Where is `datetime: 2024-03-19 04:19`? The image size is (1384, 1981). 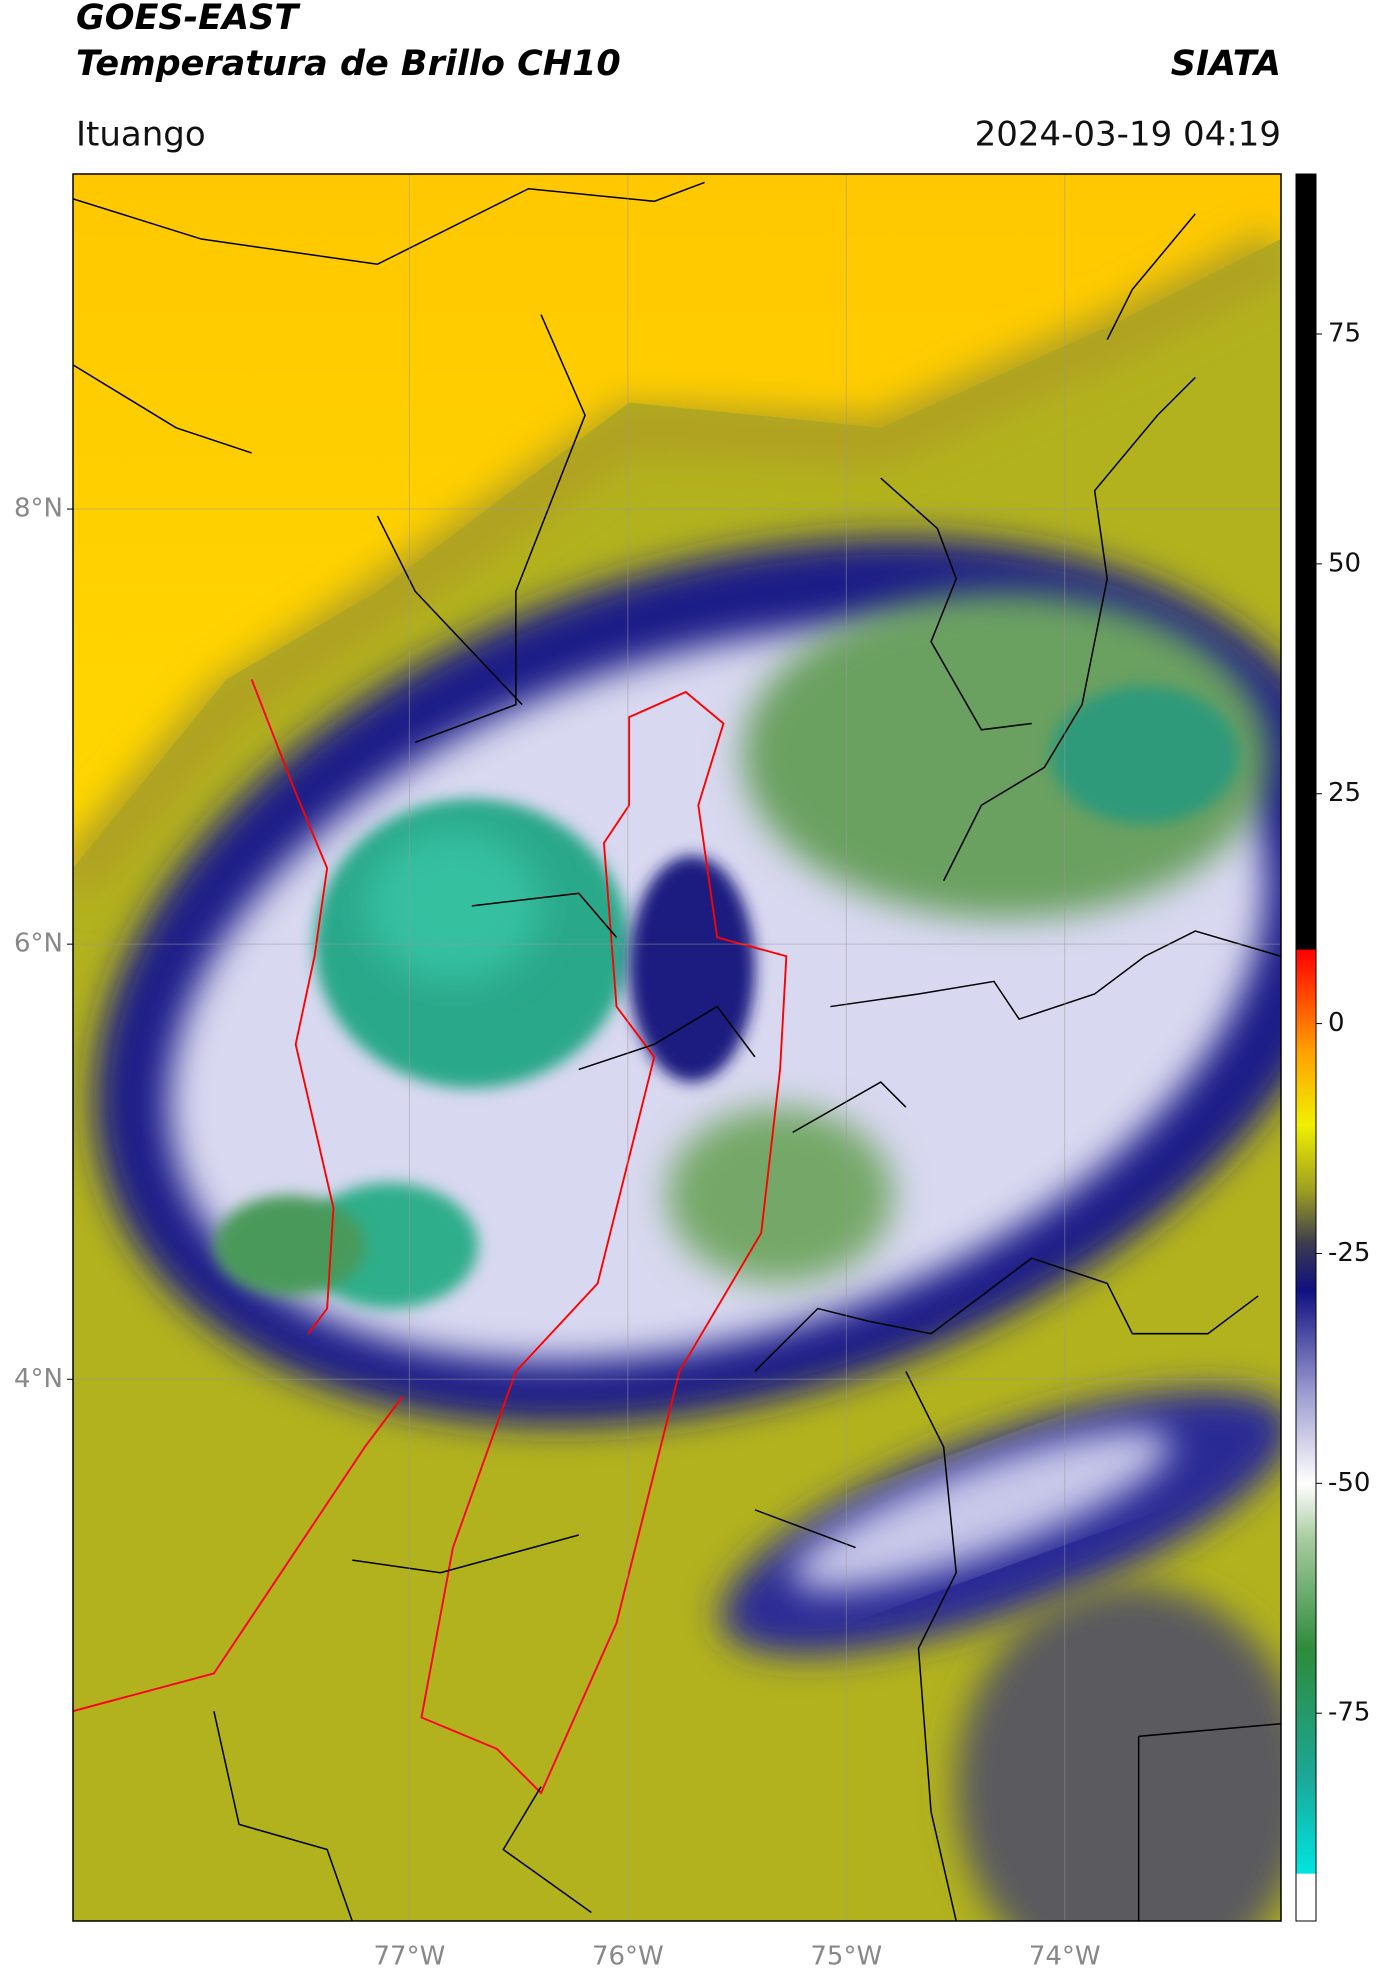 datetime: 2024-03-19 04:19 is located at coordinates (1128, 135).